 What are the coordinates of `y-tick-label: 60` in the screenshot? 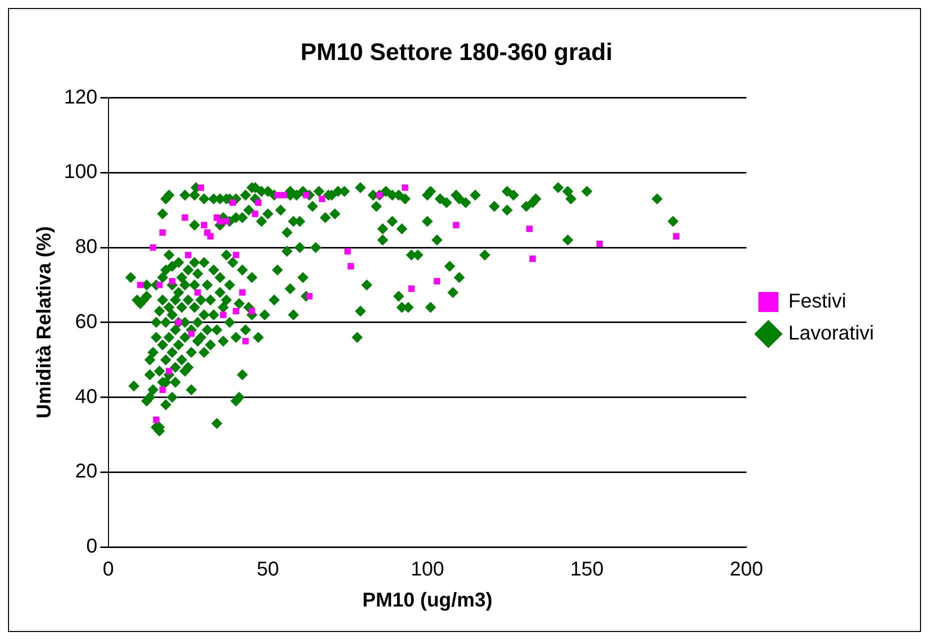 It's located at (86, 321).